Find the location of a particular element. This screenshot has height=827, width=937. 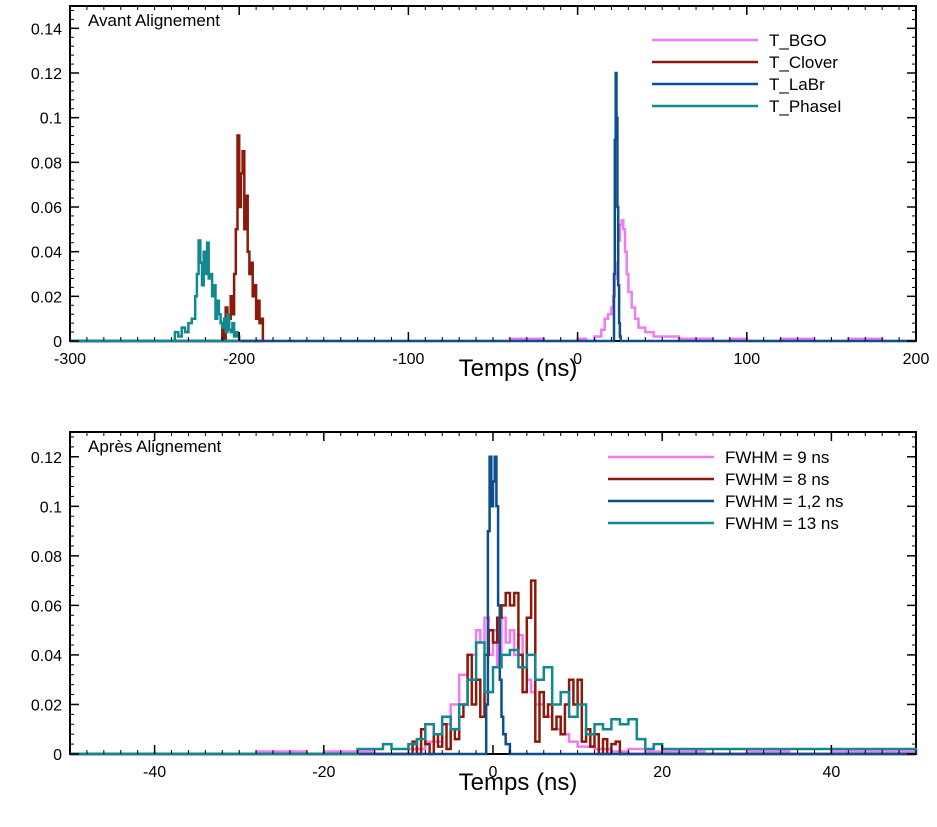

x-tick-label: -20 is located at coordinates (323, 772).